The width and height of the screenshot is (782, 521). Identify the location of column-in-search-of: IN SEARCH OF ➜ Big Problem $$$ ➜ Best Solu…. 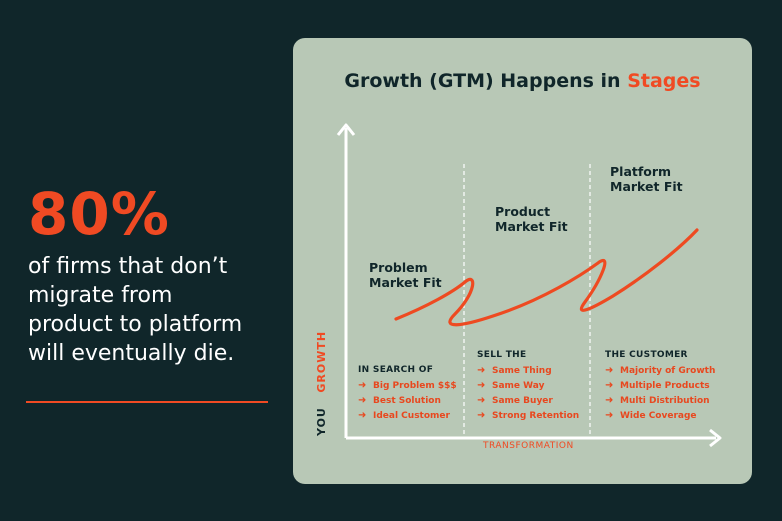
(407, 394).